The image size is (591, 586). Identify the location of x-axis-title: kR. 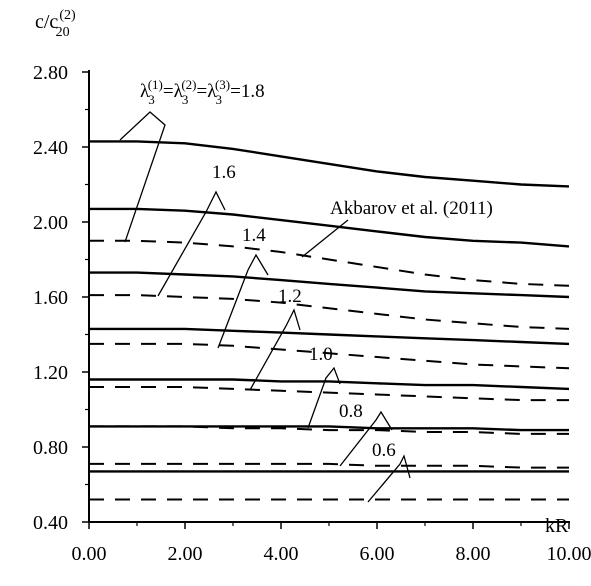
(557, 526).